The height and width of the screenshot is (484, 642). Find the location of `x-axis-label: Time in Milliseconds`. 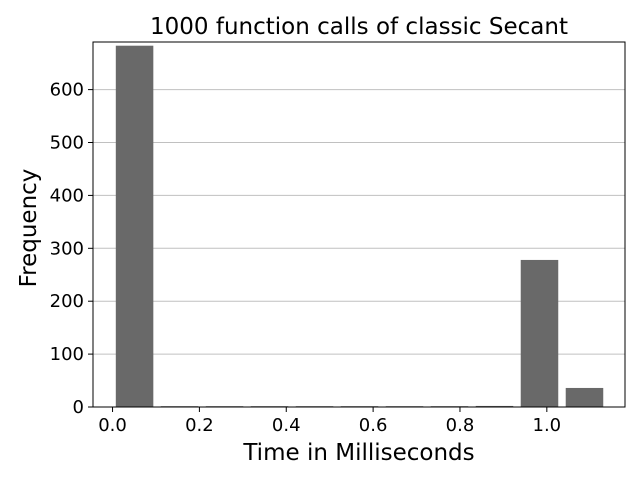

x-axis-label: Time in Milliseconds is located at coordinates (358, 453).